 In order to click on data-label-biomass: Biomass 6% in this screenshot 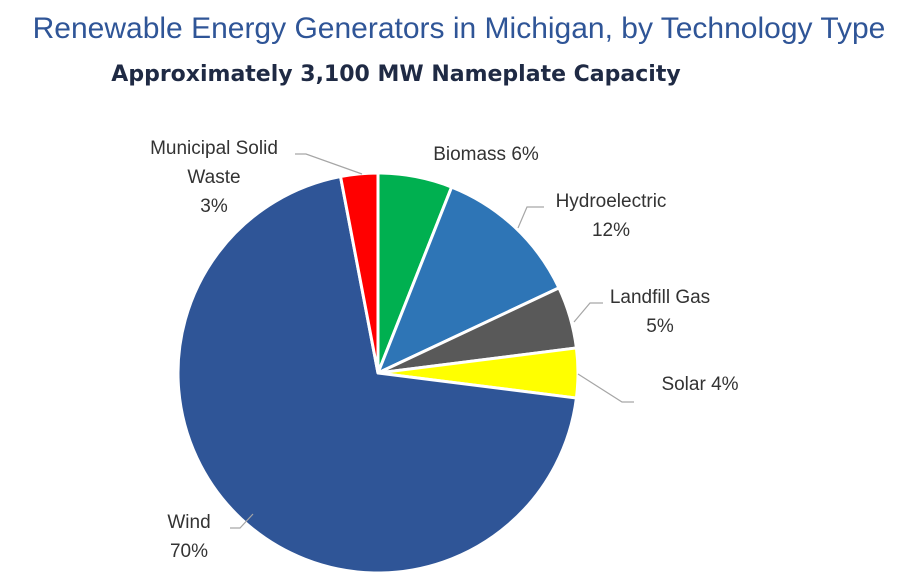, I will do `click(486, 154)`.